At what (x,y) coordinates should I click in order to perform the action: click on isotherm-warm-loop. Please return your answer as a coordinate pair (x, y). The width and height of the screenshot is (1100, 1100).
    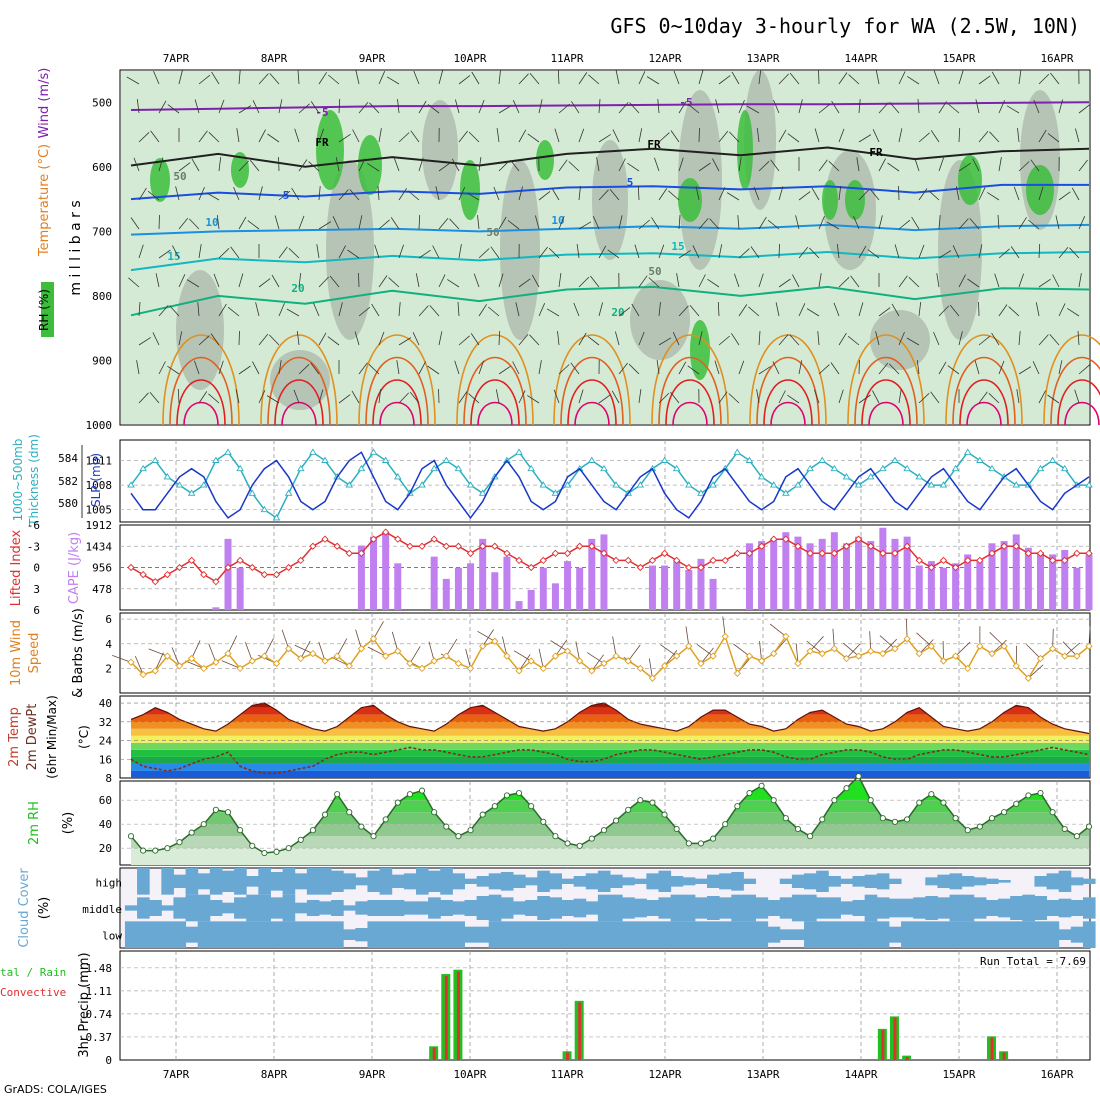
    Looking at the image, I should click on (1075, 391).